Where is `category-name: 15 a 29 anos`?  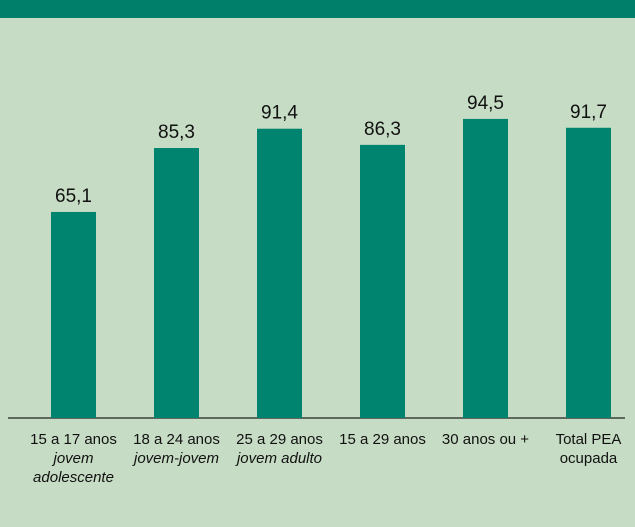 category-name: 15 a 29 anos is located at coordinates (382, 439).